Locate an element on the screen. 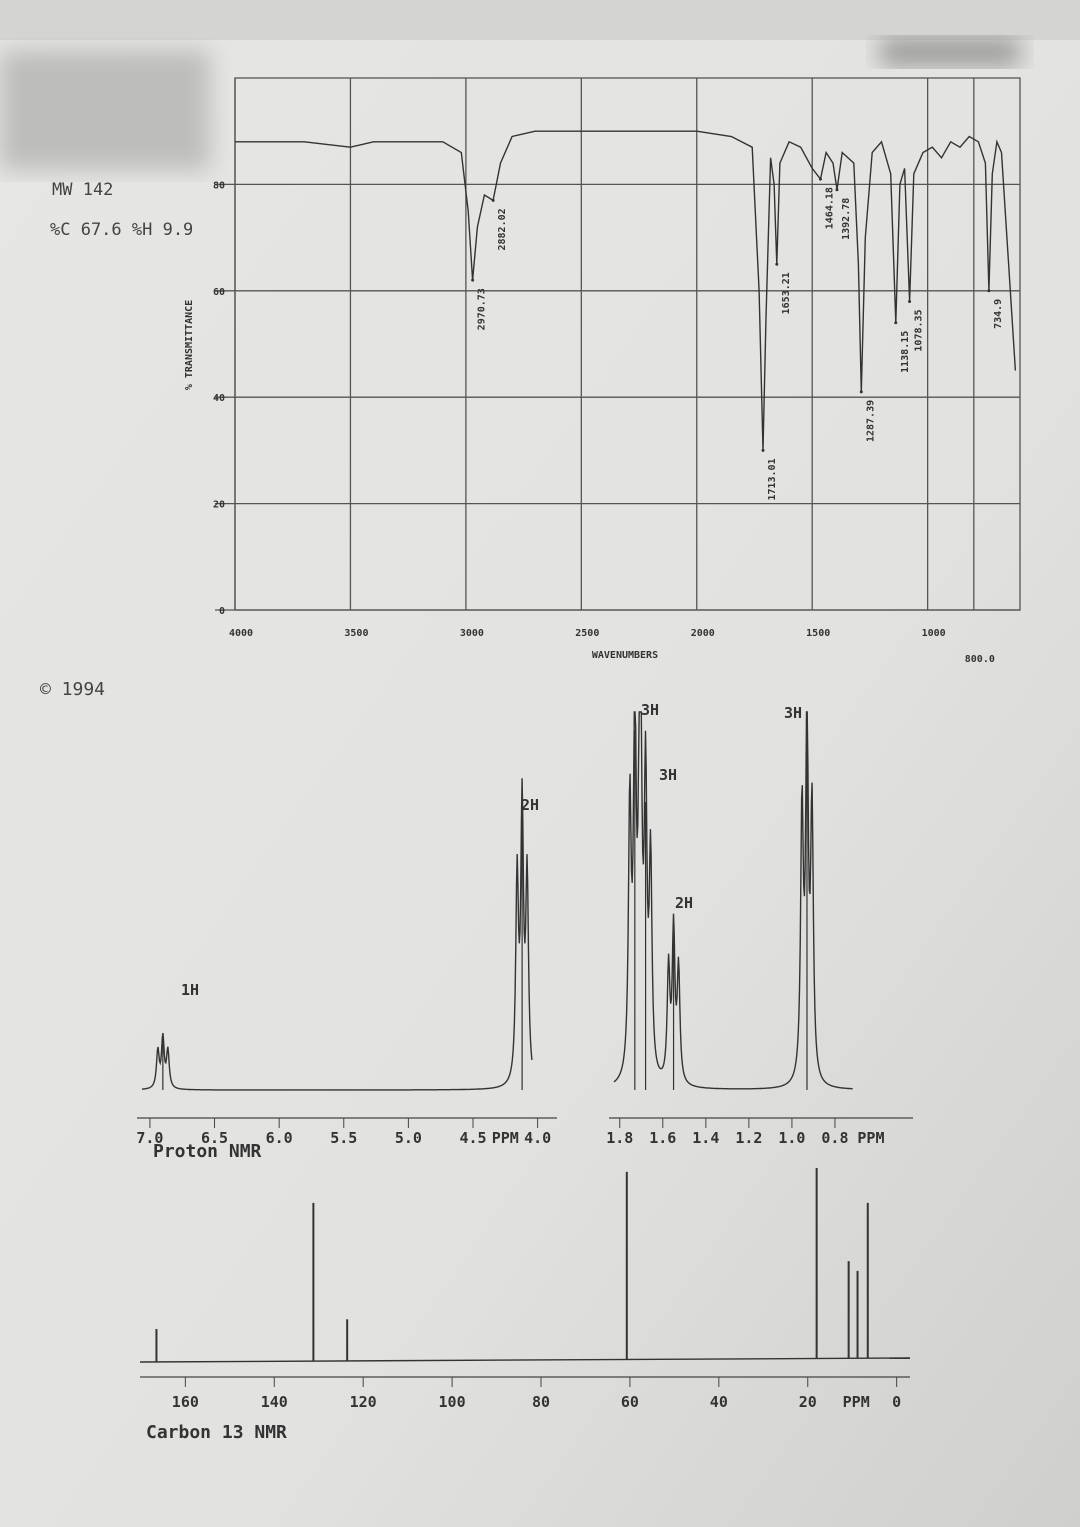 This screenshot has width=1080, height=1527. x-tick-label: 3000 is located at coordinates (472, 633).